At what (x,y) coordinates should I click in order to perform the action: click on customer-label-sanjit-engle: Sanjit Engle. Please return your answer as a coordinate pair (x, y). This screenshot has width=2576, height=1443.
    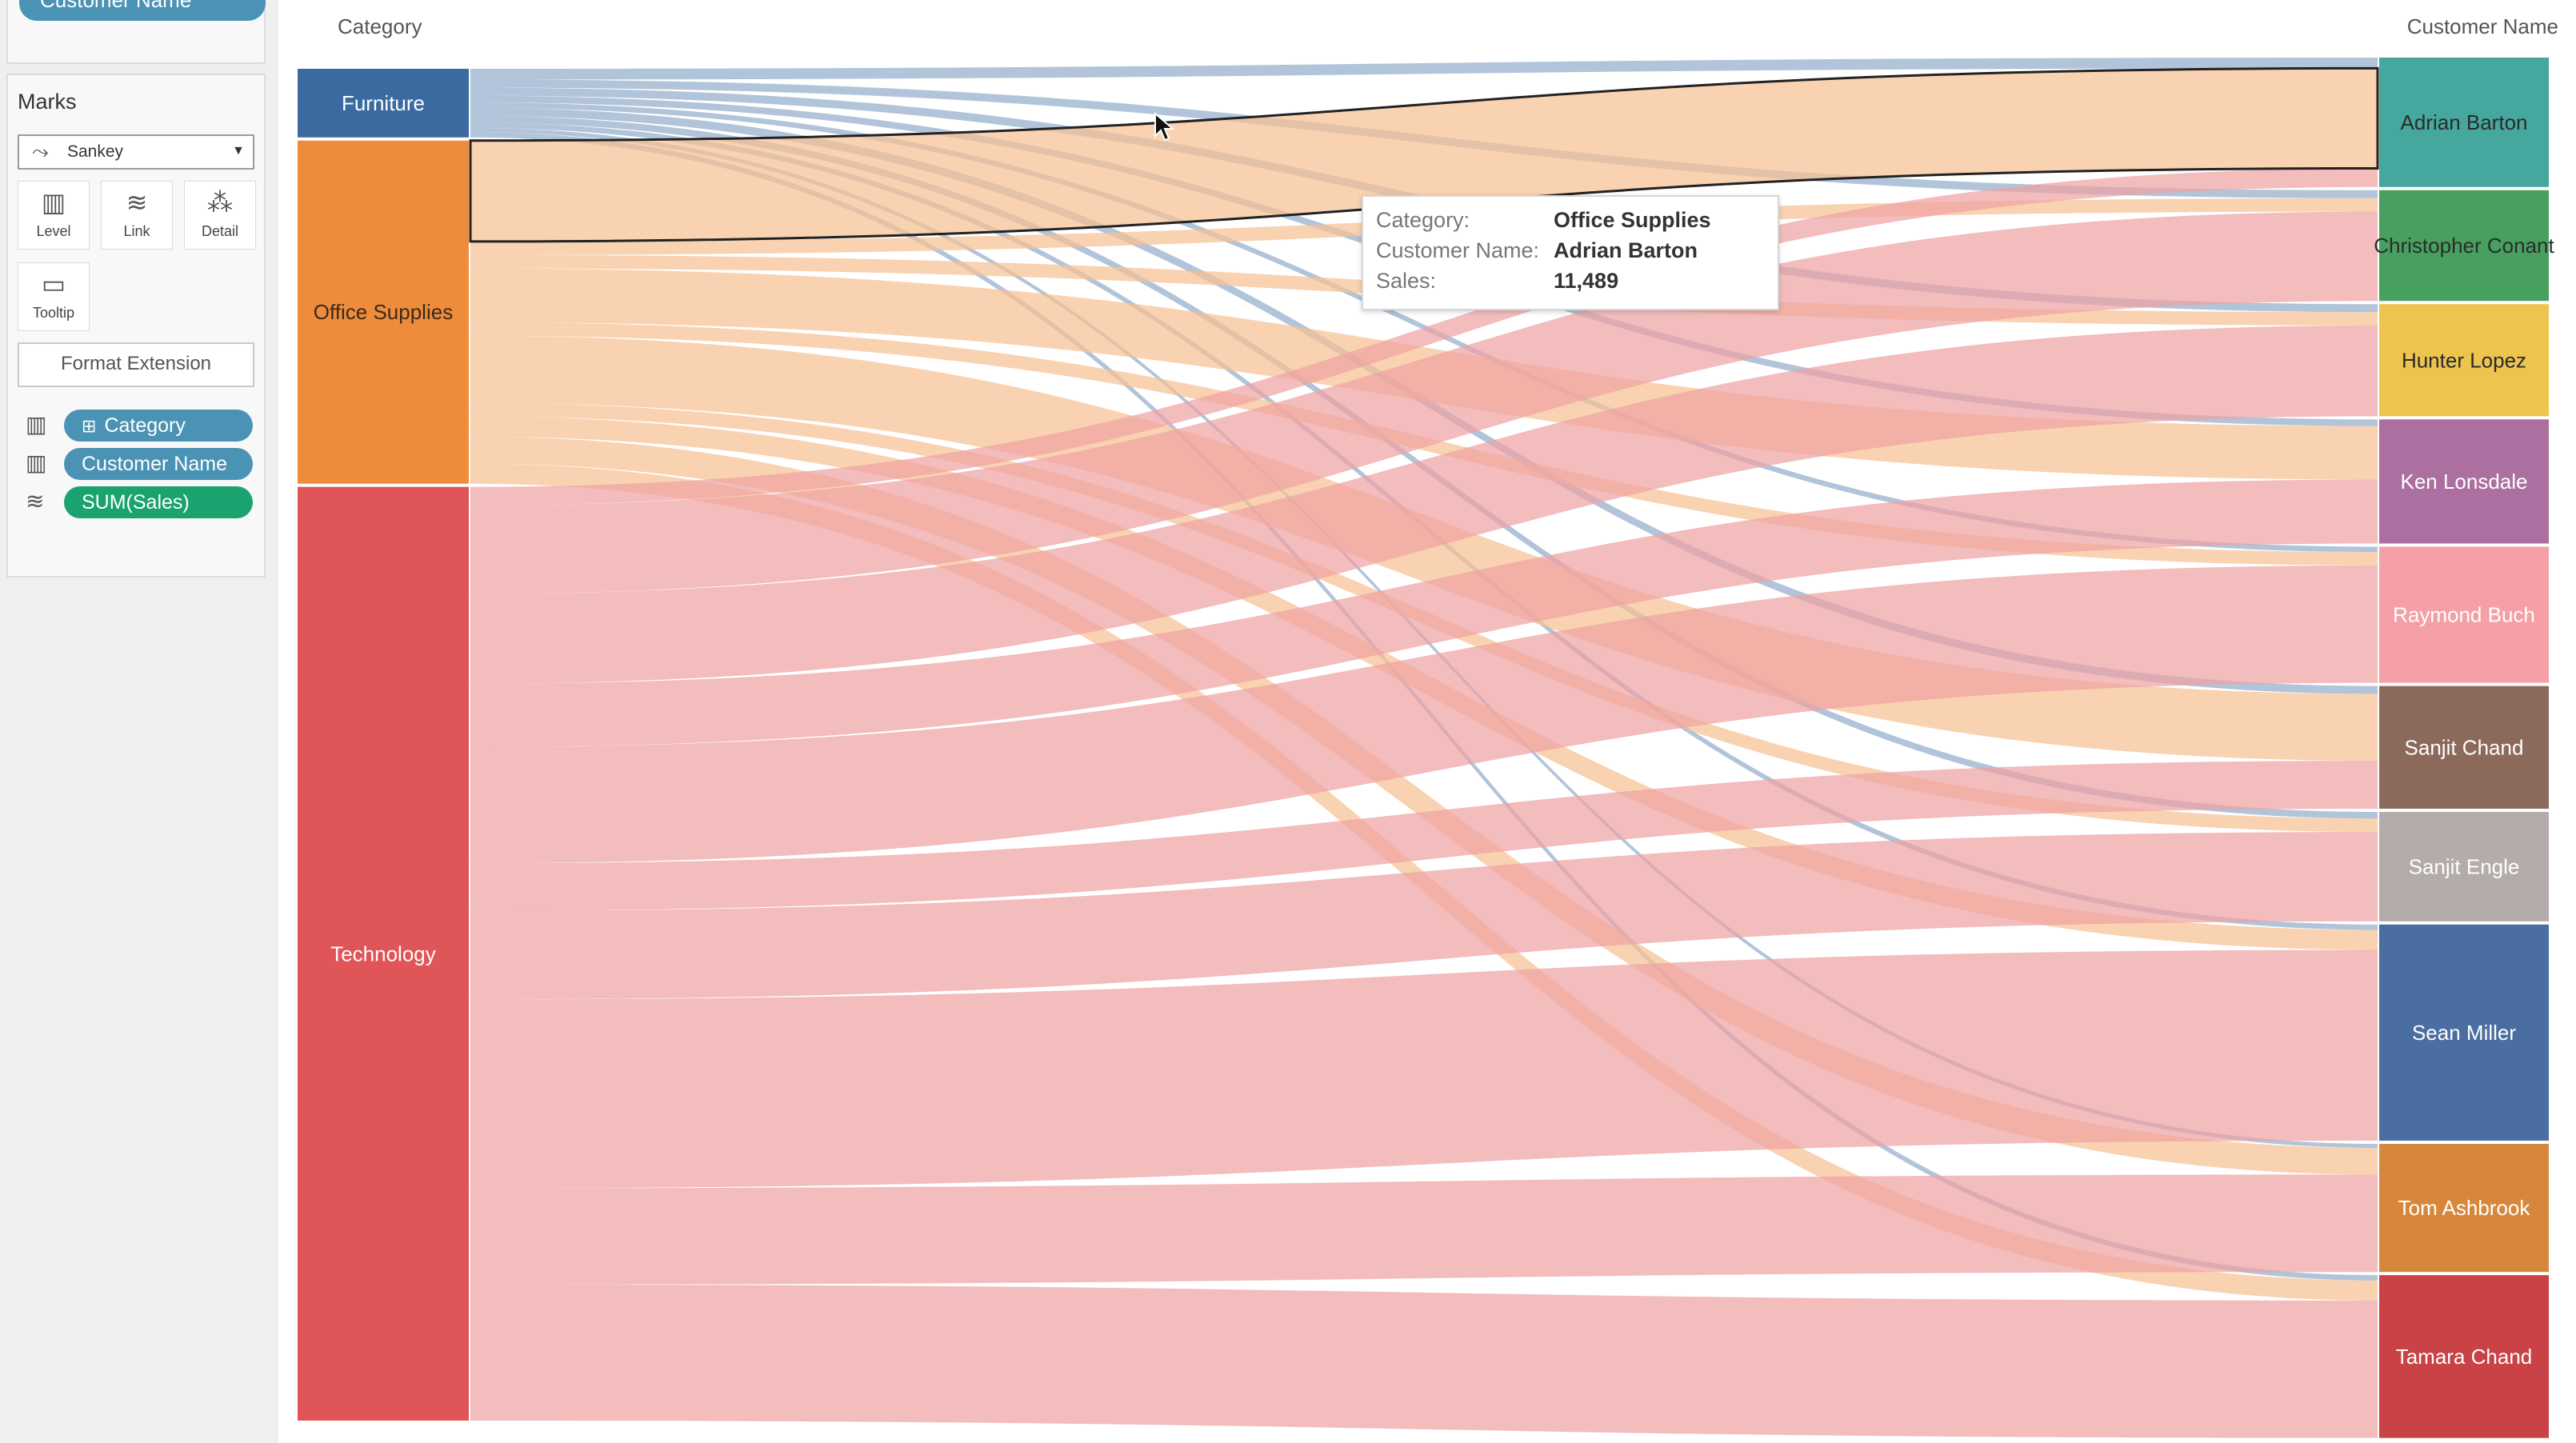
    Looking at the image, I should click on (2464, 866).